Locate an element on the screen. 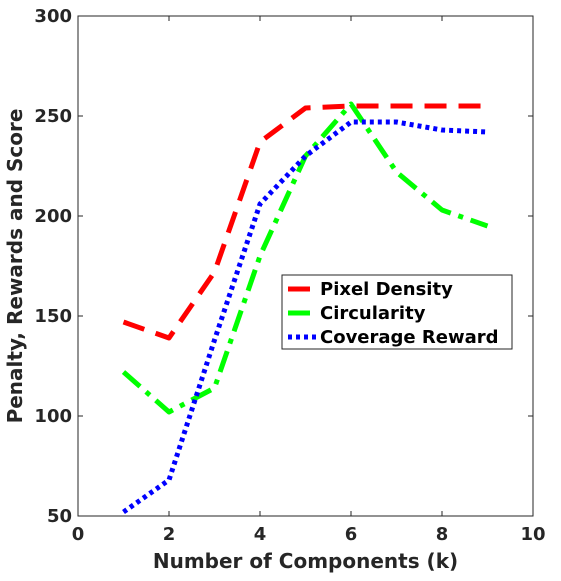 This screenshot has width=561, height=581. y-axis-label: Penalty, Rewards and Score is located at coordinates (15, 266).